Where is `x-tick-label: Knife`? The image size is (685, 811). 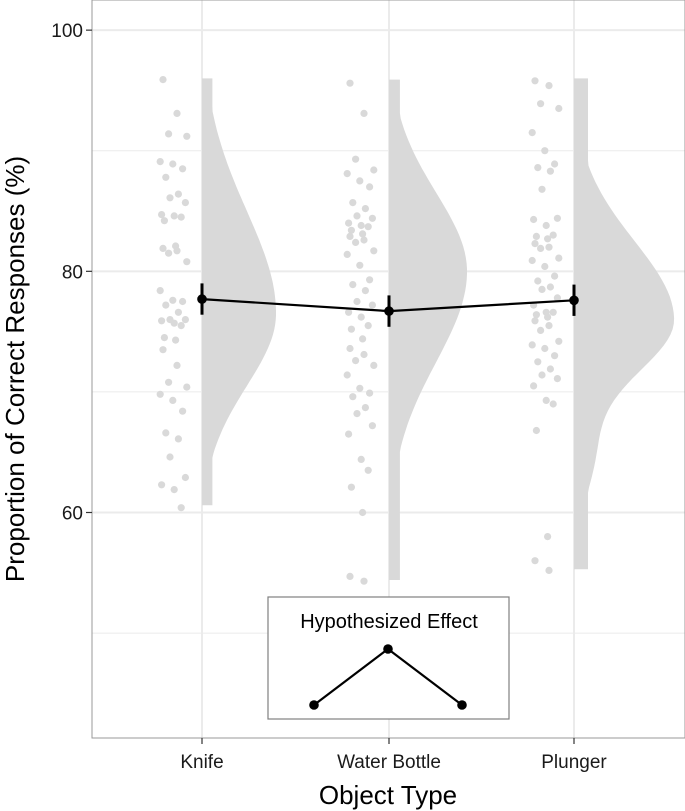 x-tick-label: Knife is located at coordinates (201, 762).